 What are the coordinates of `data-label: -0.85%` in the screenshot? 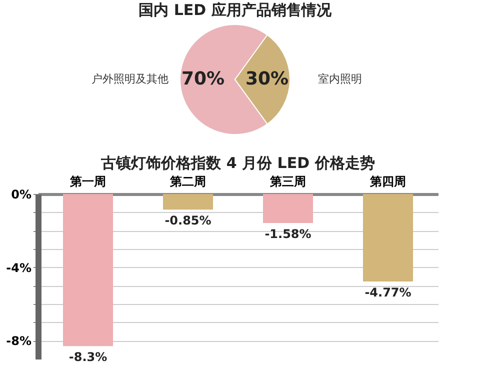 It's located at (188, 221).